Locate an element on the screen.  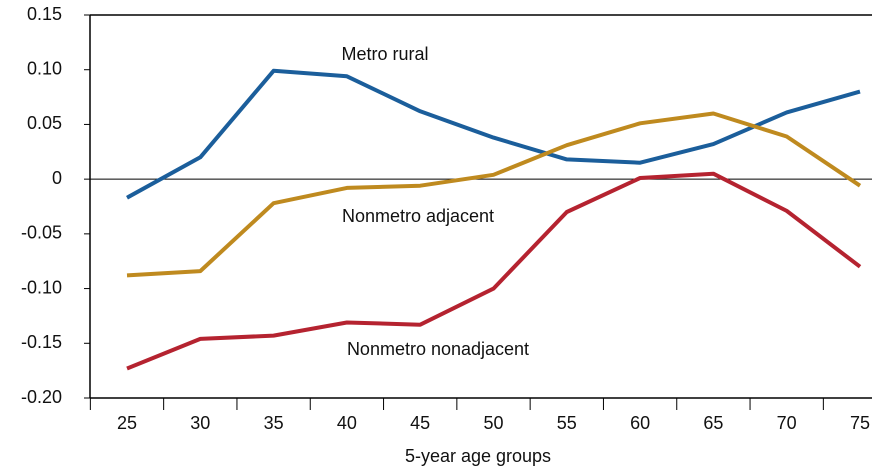
series-label: Nonmetro adjacent is located at coordinates (418, 216).